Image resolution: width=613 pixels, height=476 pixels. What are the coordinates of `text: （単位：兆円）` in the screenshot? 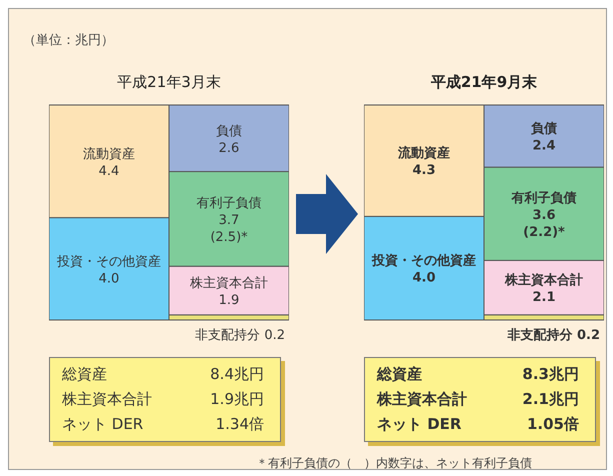 It's located at (68, 40).